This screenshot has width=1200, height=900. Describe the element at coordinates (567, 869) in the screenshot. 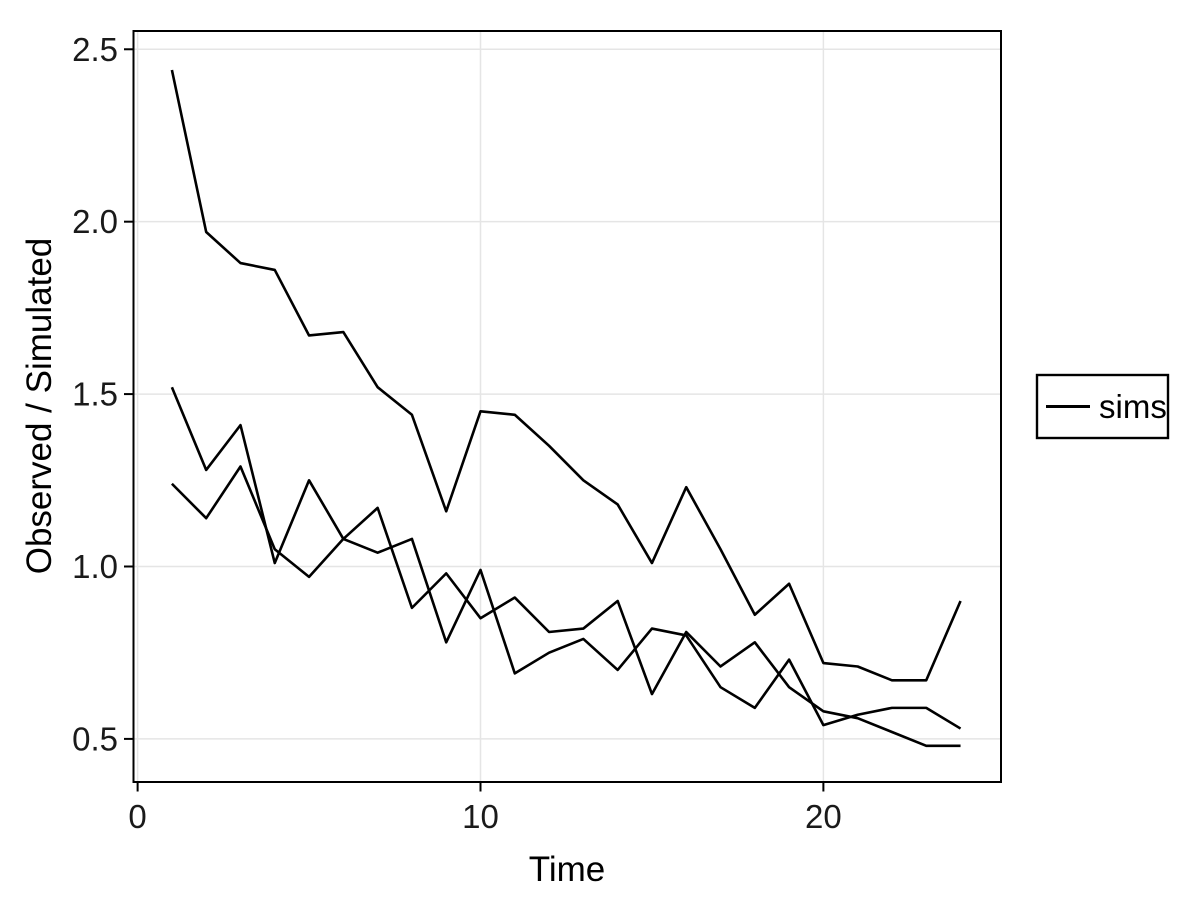

I see `x-axis-title: Time` at that location.